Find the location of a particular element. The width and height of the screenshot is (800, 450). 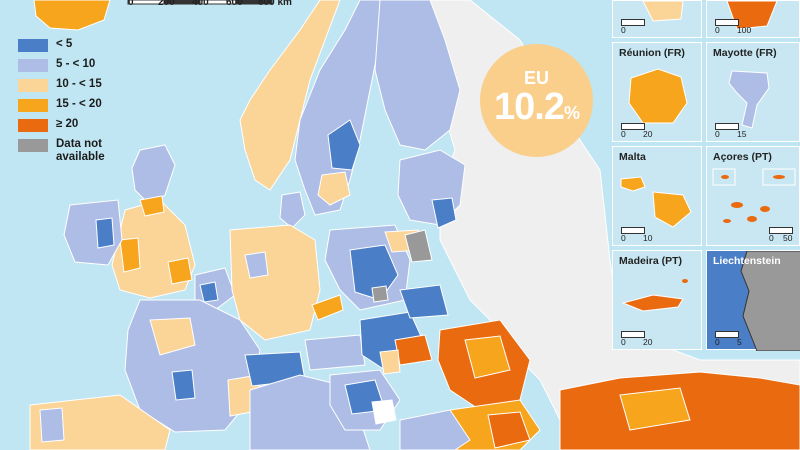

inset-scale: 0 10 is located at coordinates (649, 235).